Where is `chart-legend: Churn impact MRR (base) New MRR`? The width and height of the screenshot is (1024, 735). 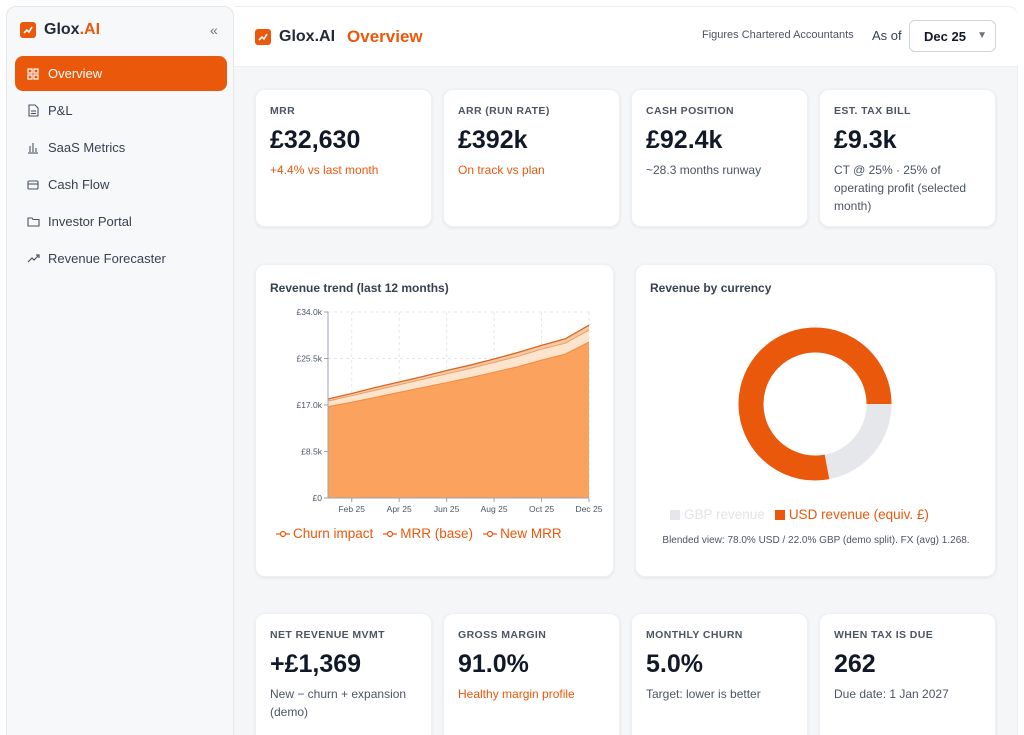 chart-legend: Churn impact MRR (base) New MRR is located at coordinates (419, 533).